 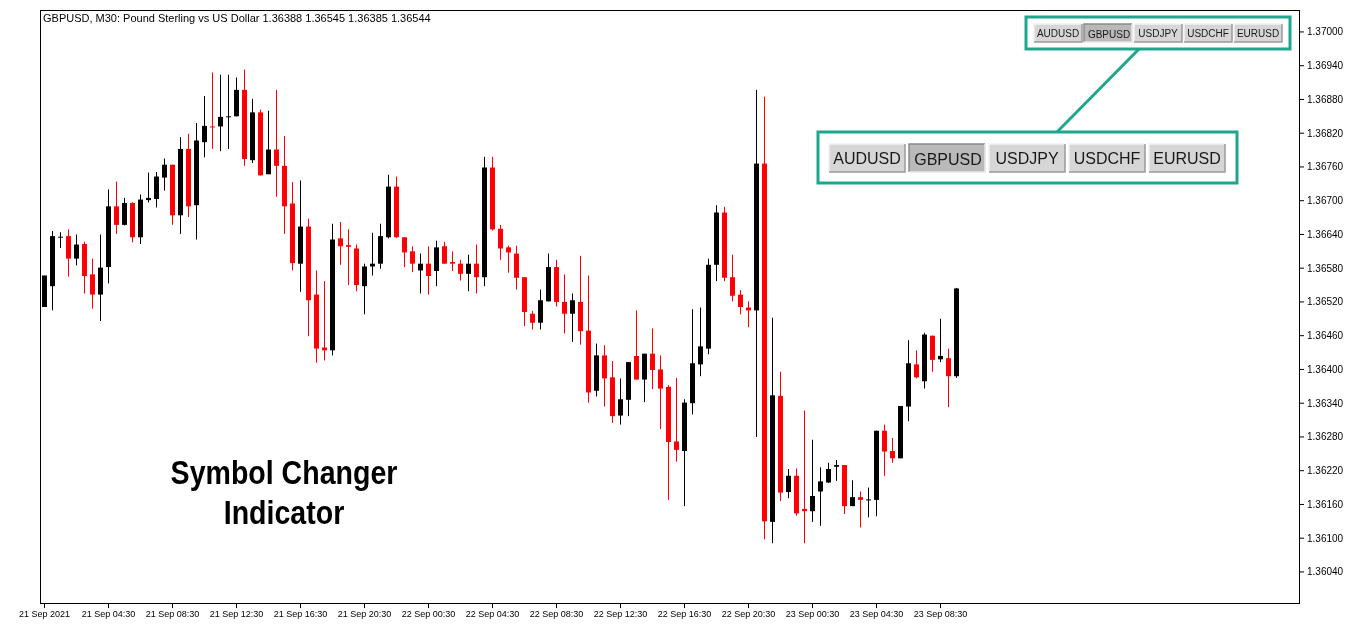 I want to click on x-tick-label: 21 Sep 08:30, so click(x=172, y=614).